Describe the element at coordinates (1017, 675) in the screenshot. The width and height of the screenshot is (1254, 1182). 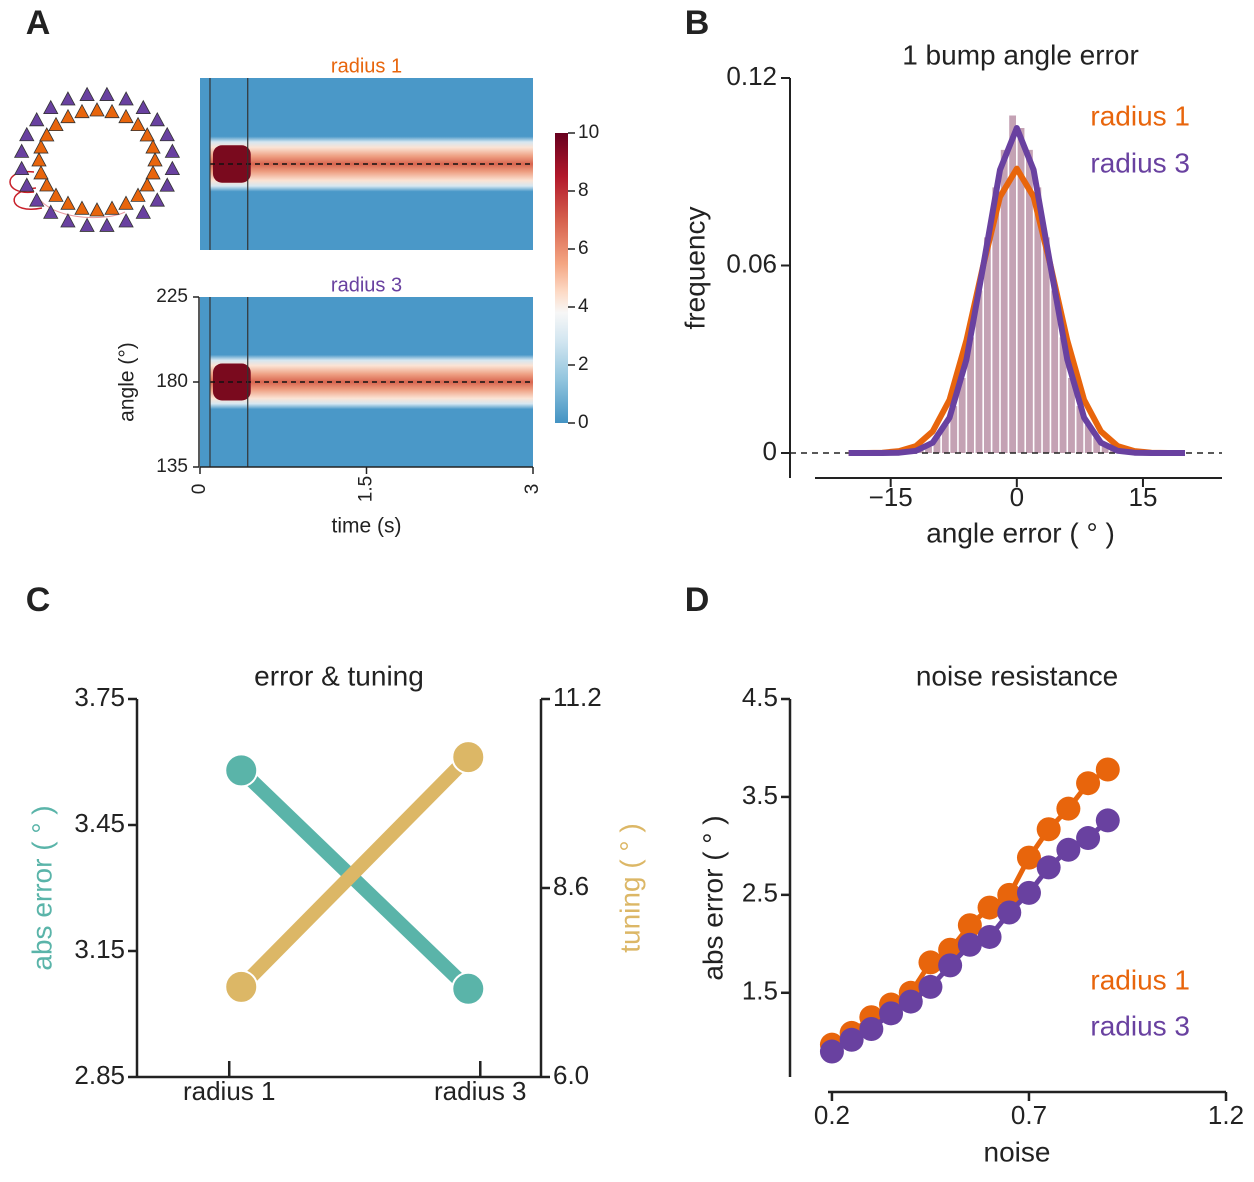
I see `chart-title: noise resistance` at that location.